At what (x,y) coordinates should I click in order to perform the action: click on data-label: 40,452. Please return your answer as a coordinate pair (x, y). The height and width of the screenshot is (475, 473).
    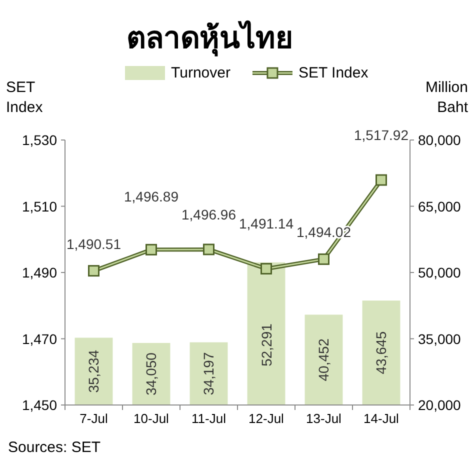
    Looking at the image, I should click on (324, 360).